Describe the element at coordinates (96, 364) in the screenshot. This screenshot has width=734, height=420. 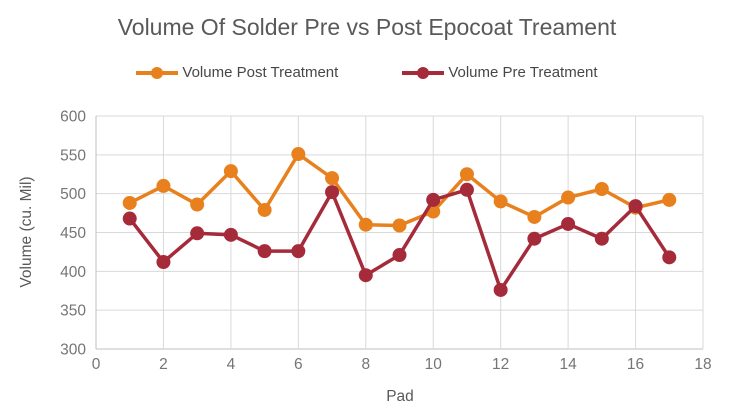
I see `x-tick-label: 0` at that location.